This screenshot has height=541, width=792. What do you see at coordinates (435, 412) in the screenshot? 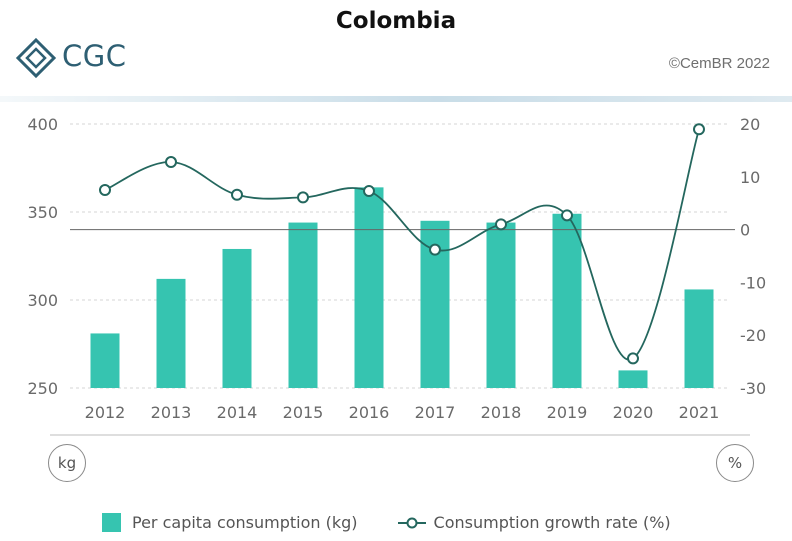
I see `x-tick-label: 2017` at bounding box center [435, 412].